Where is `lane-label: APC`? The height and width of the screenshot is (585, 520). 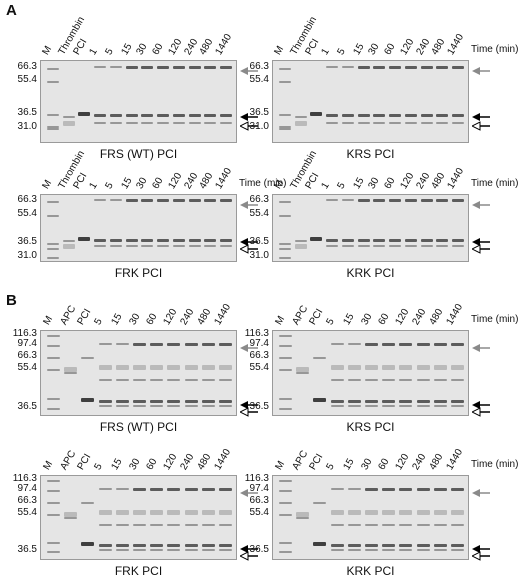 lane-label: APC is located at coordinates (68, 460).